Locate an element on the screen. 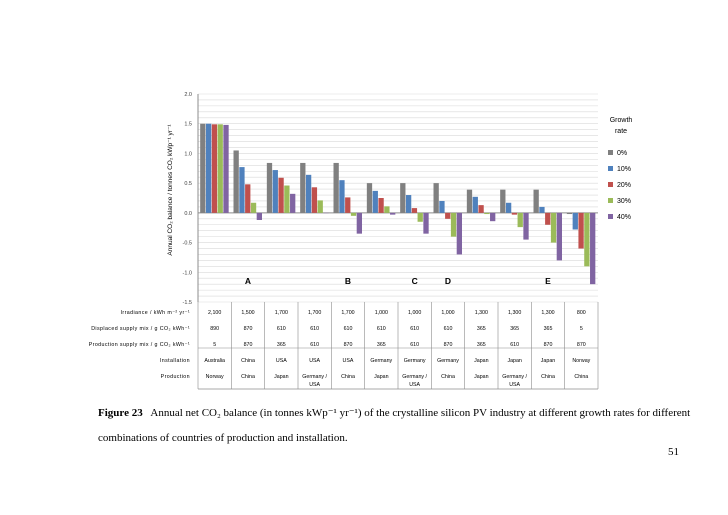 This screenshot has width=728, height=515. y-tick-label: 2.0 is located at coordinates (188, 95).